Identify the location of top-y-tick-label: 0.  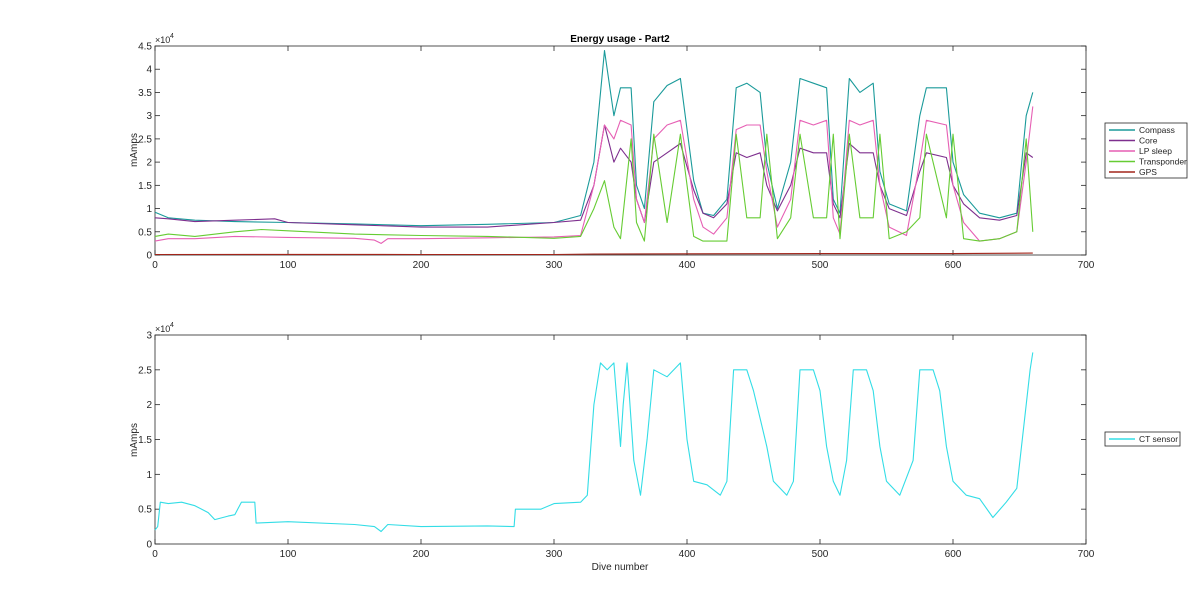
(149, 256).